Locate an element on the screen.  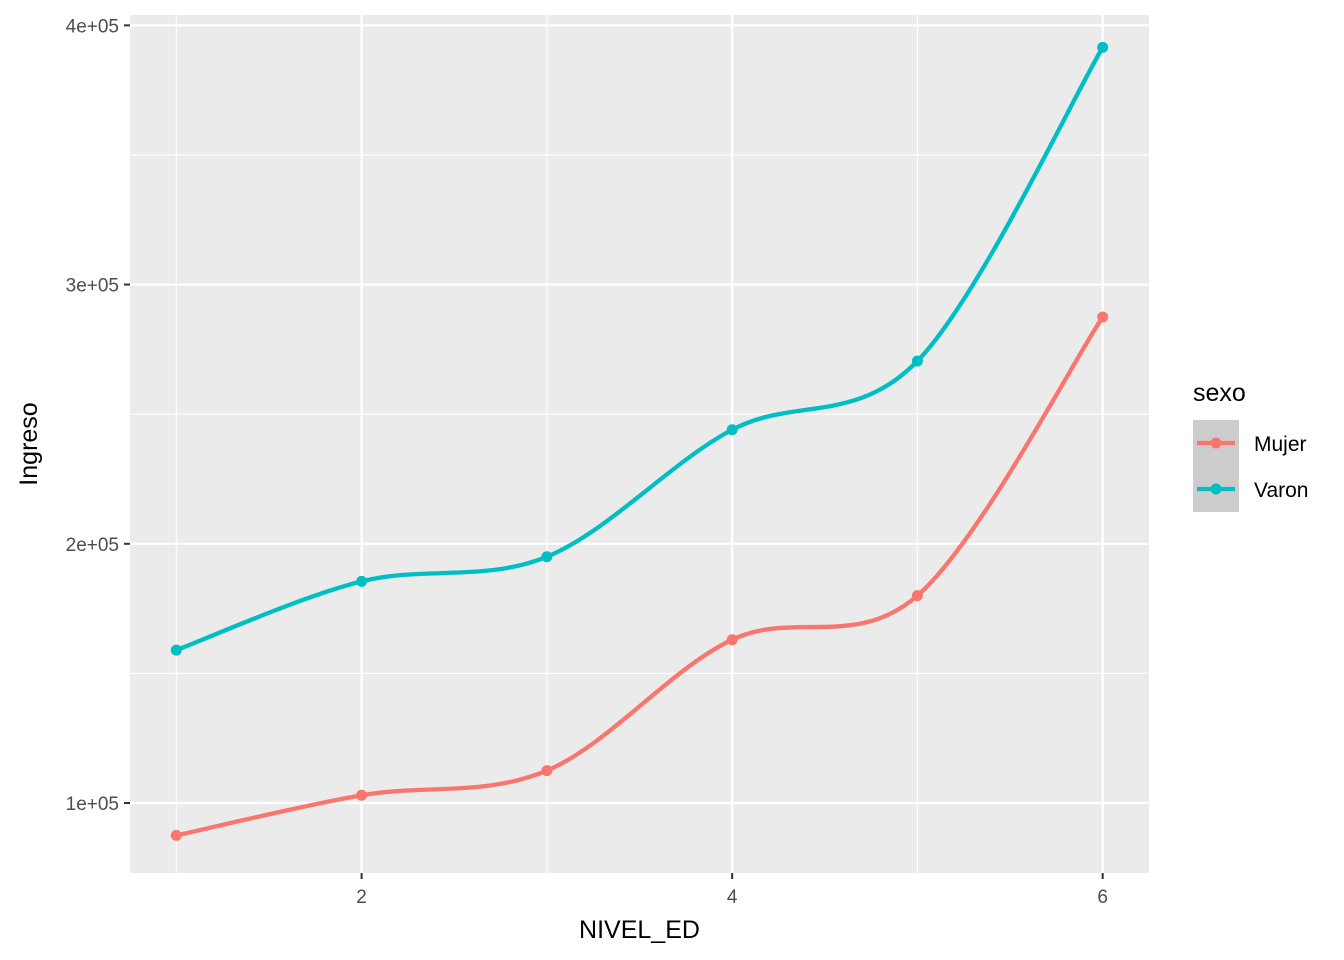
legend: sexo Mujer Varon is located at coordinates (1250, 445).